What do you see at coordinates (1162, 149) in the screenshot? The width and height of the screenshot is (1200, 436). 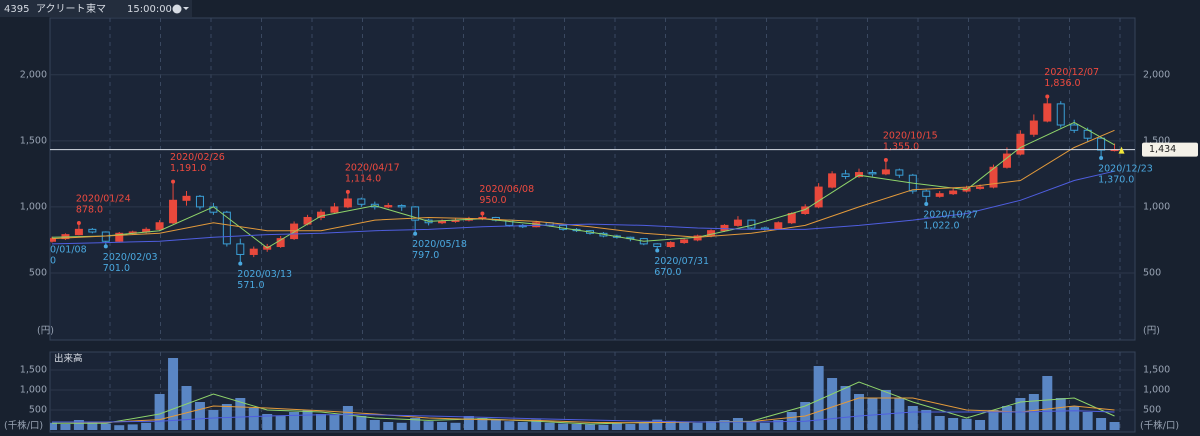 I see `current-price-label: 1,434` at bounding box center [1162, 149].